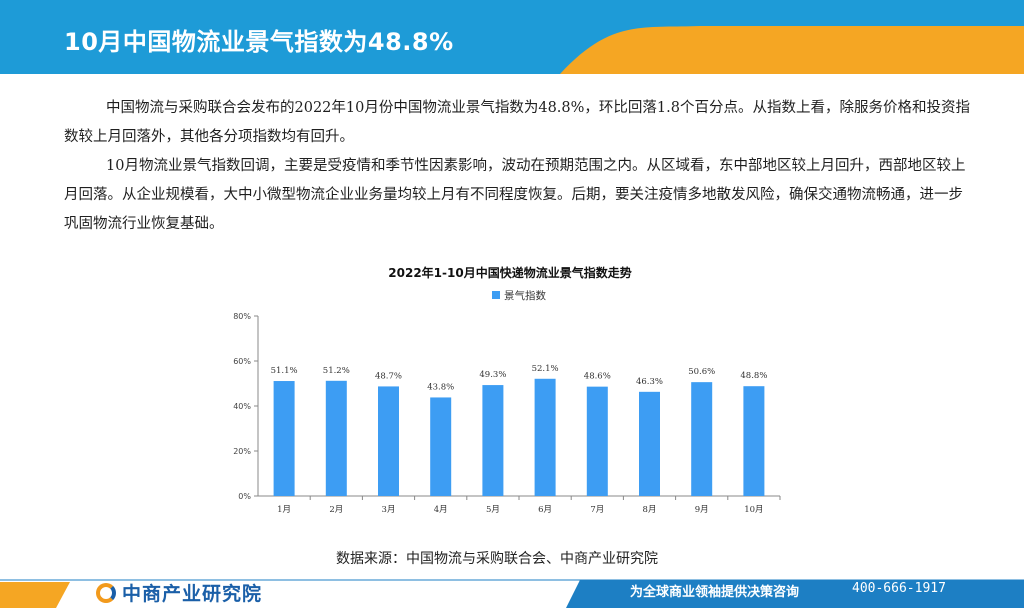 The width and height of the screenshot is (1024, 608). I want to click on bar-value-label: 51.1%, so click(284, 371).